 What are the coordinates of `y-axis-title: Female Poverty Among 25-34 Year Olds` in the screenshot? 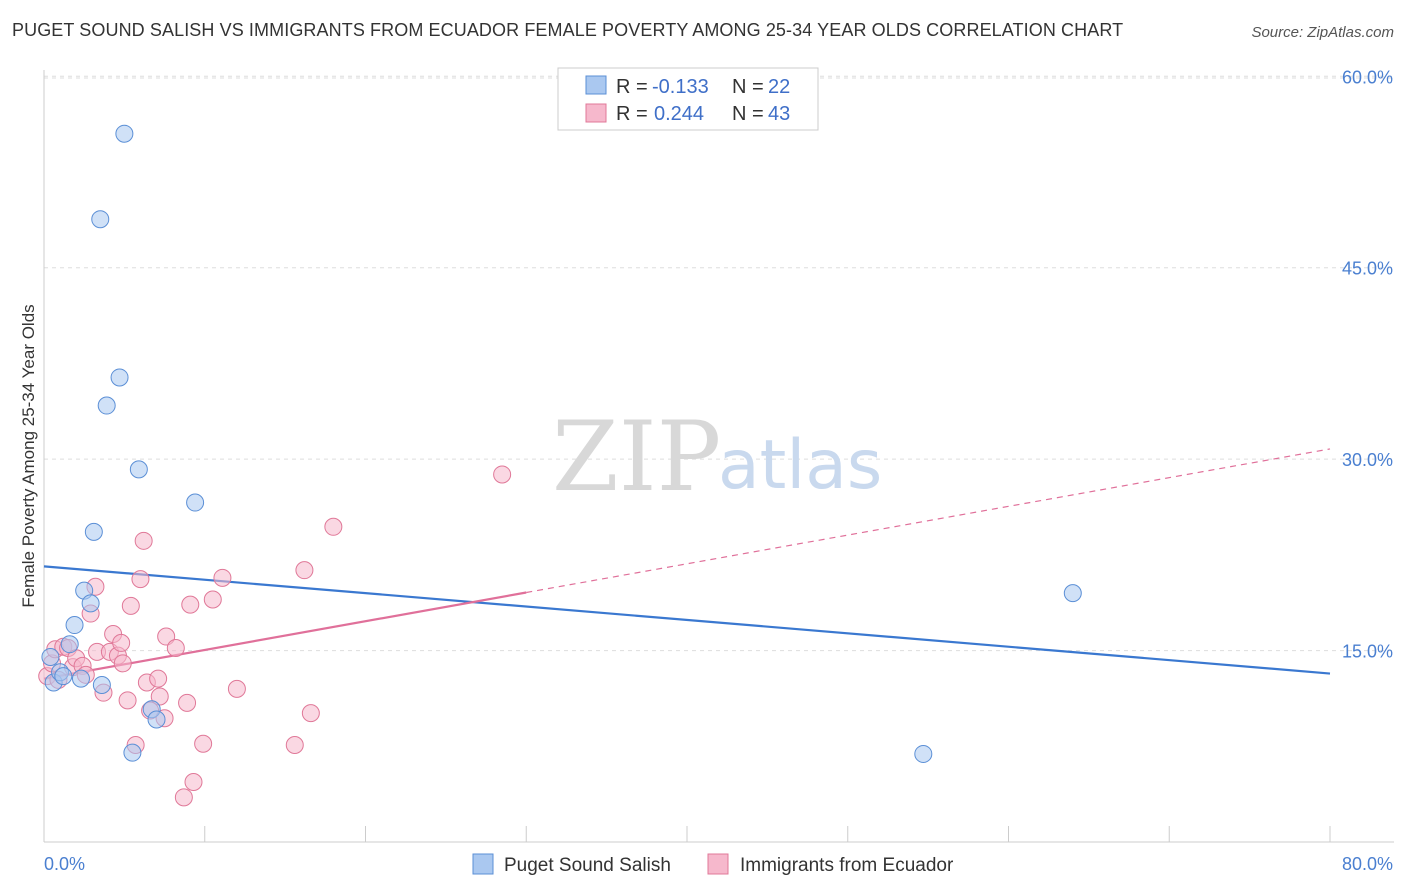 It's located at (28, 455).